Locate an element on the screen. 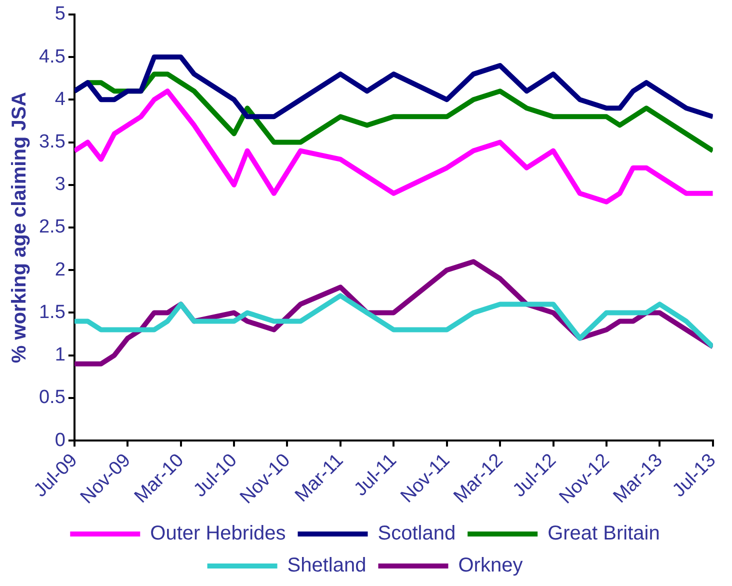  legend-label: Scotland is located at coordinates (417, 533).